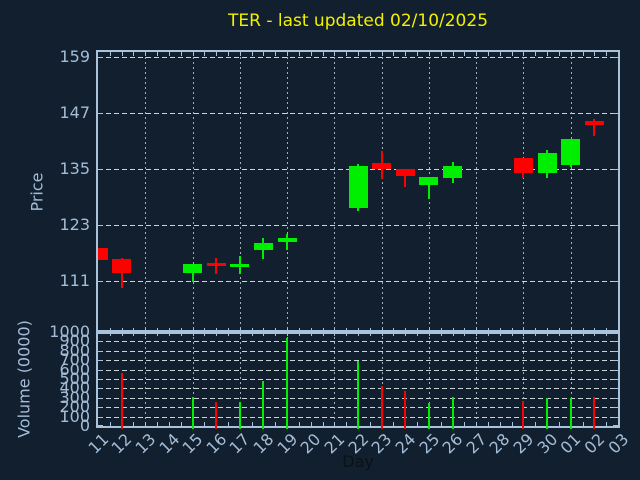  Describe the element at coordinates (74, 378) in the screenshot. I see `volume-tick-label: 500` at that location.